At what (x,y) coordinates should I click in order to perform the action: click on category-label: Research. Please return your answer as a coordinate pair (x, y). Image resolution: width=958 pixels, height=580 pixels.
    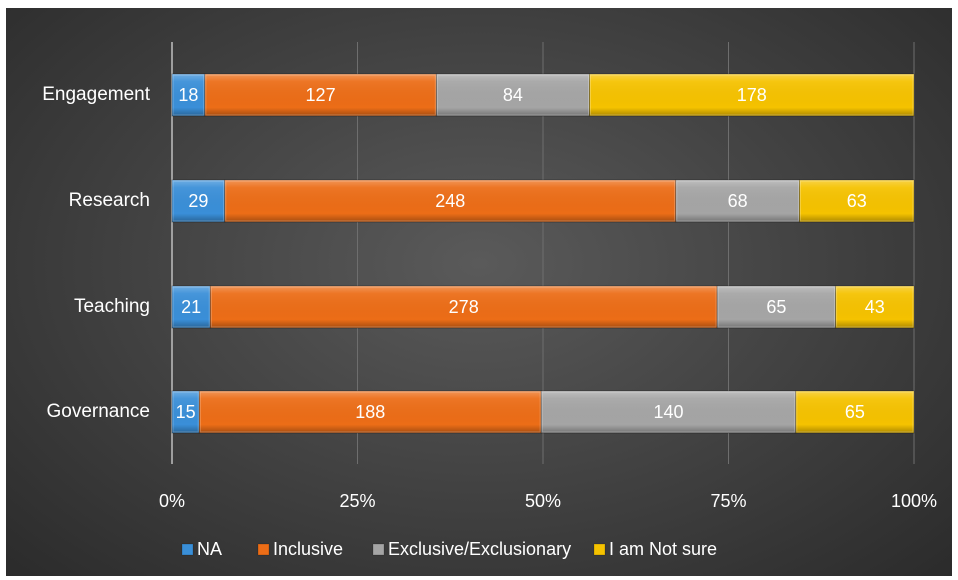
    Looking at the image, I should click on (109, 200).